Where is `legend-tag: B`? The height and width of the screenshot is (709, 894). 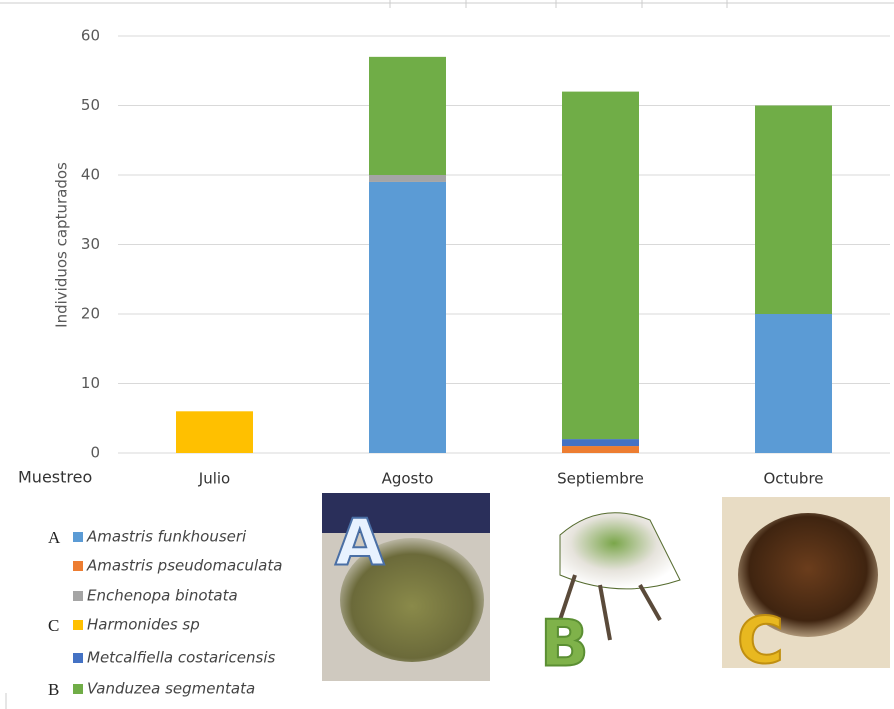 legend-tag: B is located at coordinates (53, 689).